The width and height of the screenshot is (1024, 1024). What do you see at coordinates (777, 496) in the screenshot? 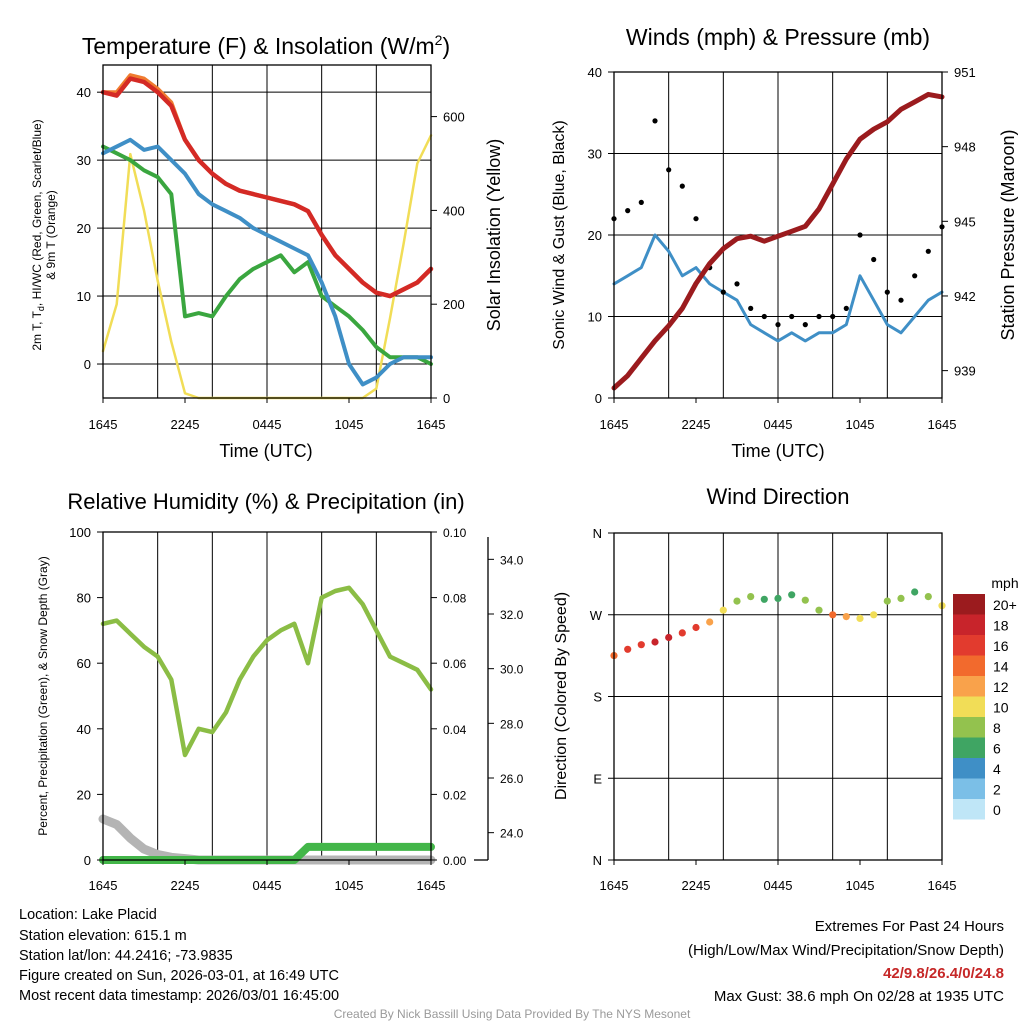
I see `direction-title: Wind Direction` at bounding box center [777, 496].